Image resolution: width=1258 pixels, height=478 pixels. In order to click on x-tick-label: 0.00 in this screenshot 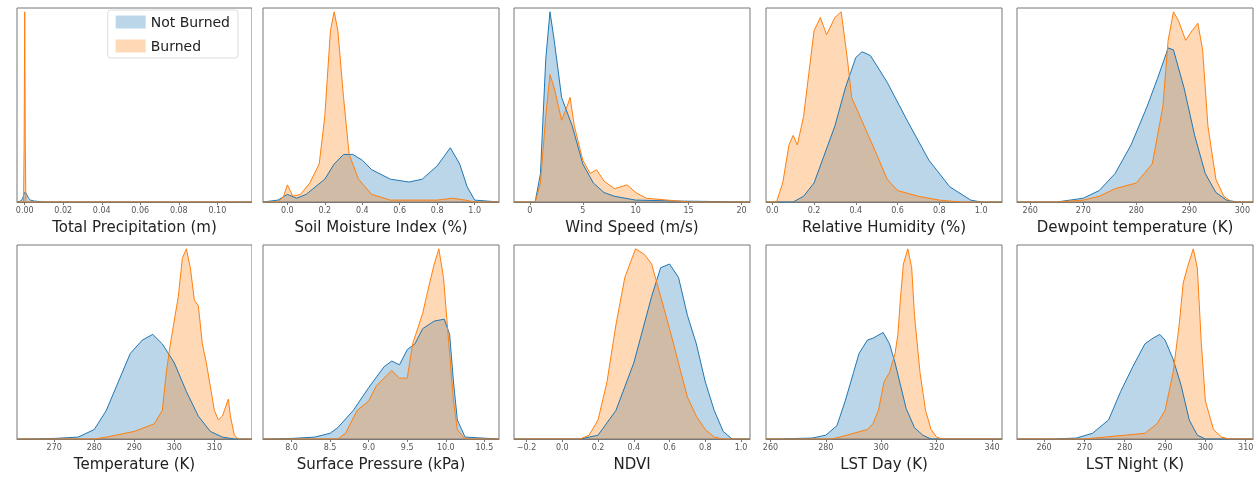, I will do `click(24, 210)`.